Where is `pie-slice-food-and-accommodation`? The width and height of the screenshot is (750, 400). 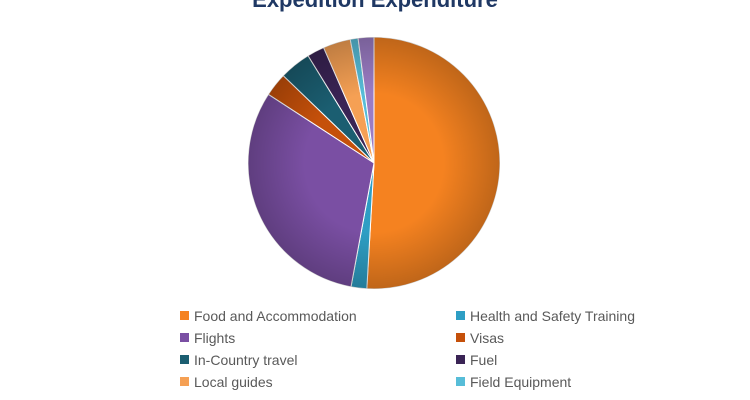 pie-slice-food-and-accommodation is located at coordinates (433, 163).